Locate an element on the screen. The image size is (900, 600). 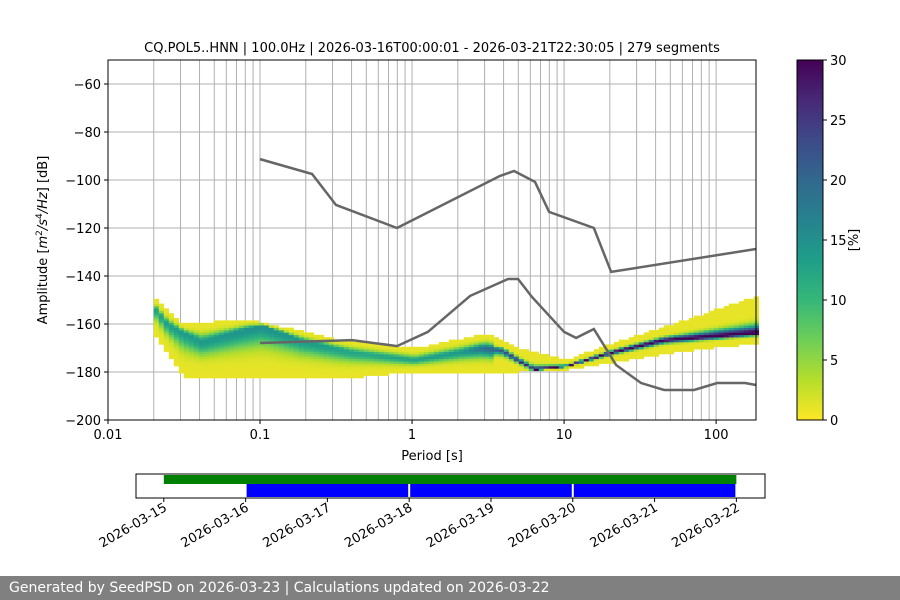
timeline-date-label: 2026-03-22 is located at coordinates (705, 525).